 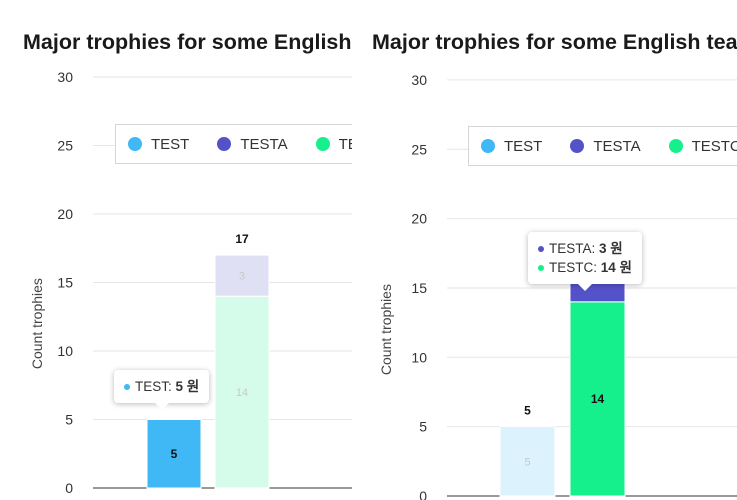 What do you see at coordinates (611, 248) in the screenshot?
I see `tooltip-value: 3 원` at bounding box center [611, 248].